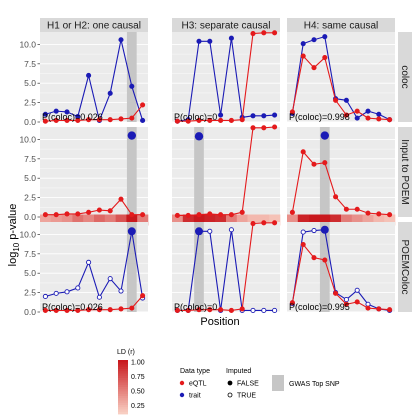 The width and height of the screenshot is (420, 420). What do you see at coordinates (72, 117) in the screenshot?
I see `pcoloc-annotation: P(coloc)=0.026` at bounding box center [72, 117].